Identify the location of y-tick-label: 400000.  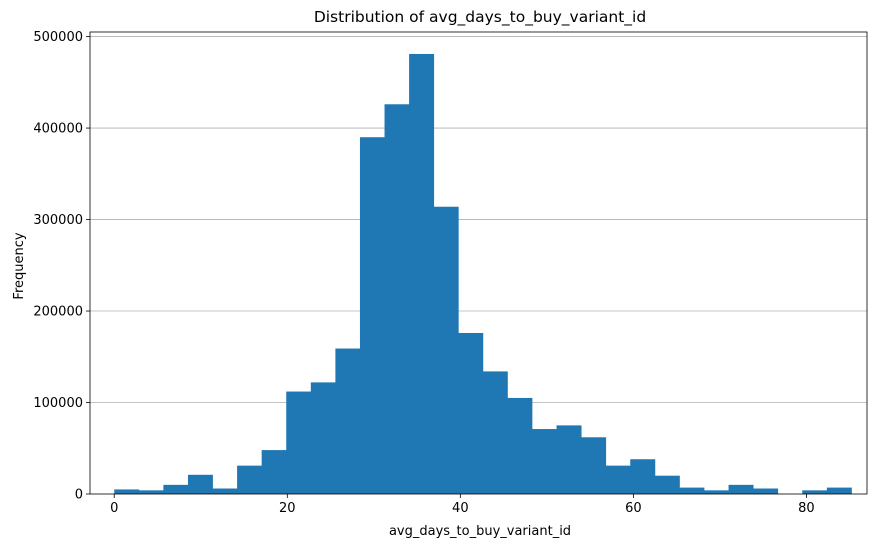
(58, 129).